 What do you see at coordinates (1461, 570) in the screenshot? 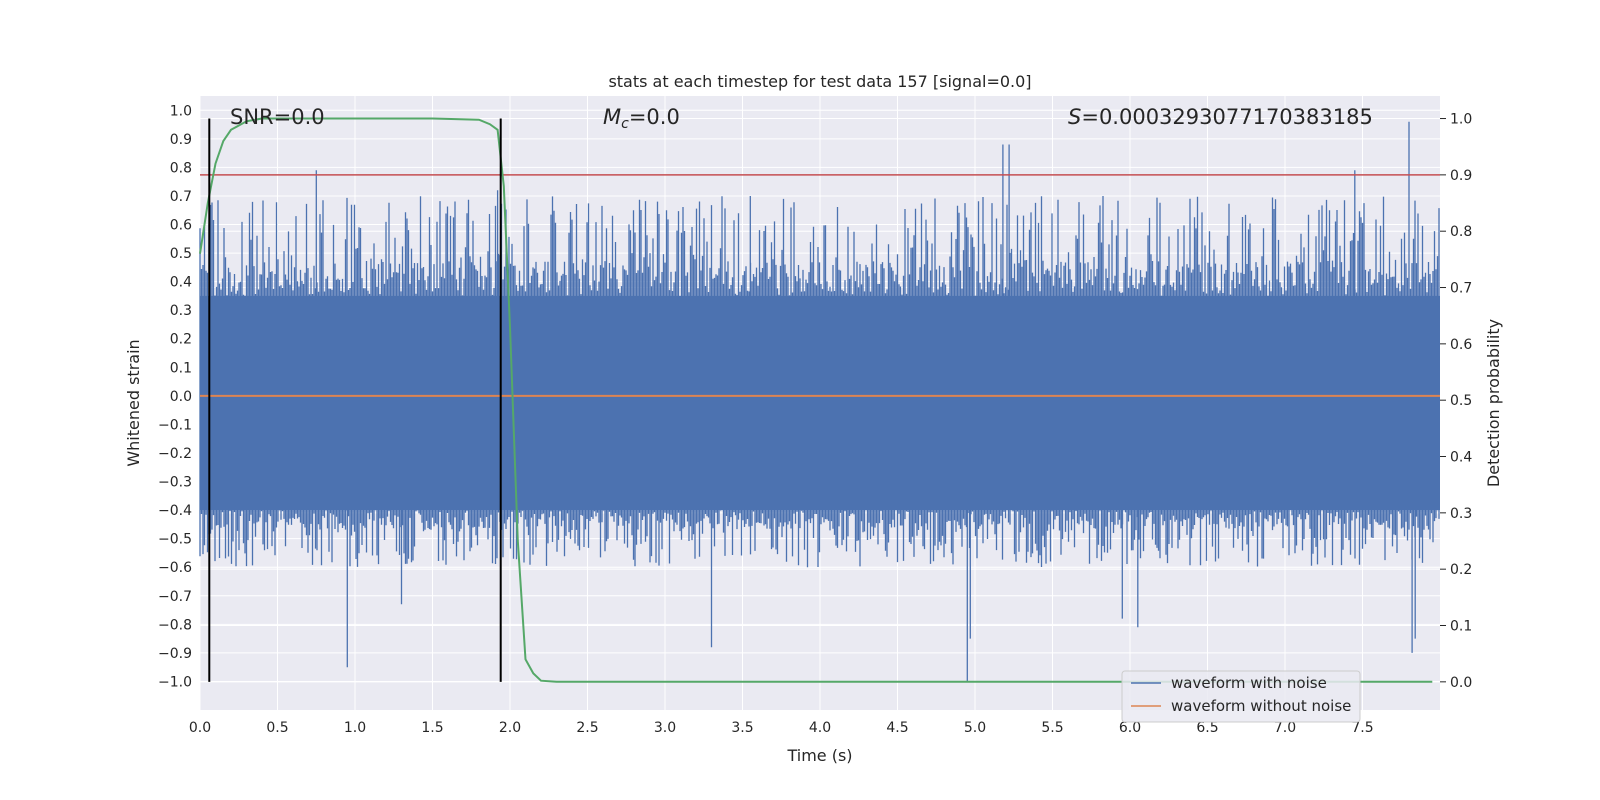
I see `y2-tick-label: 0.2` at bounding box center [1461, 570].